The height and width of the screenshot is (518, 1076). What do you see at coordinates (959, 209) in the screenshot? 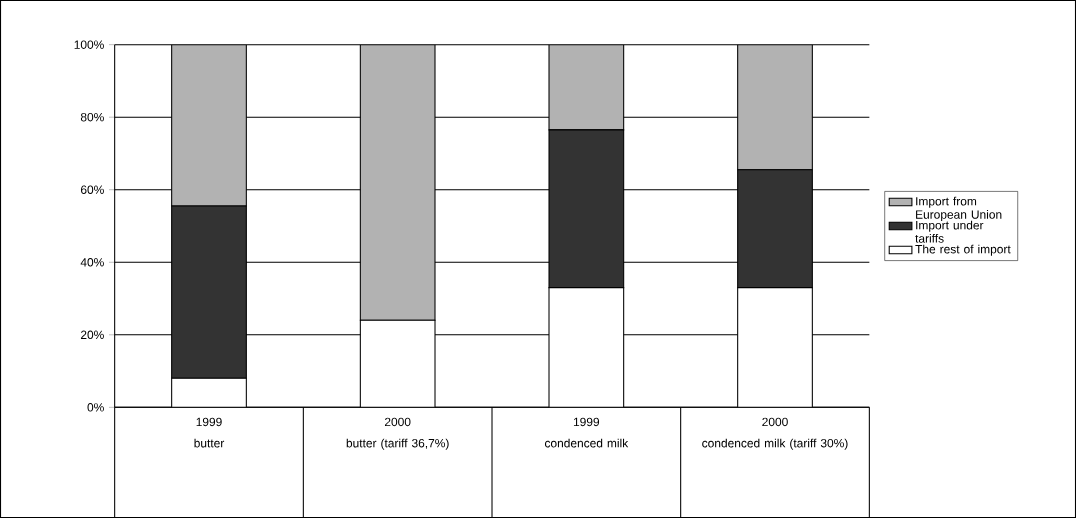
I see `legend-label: Import from European Union` at bounding box center [959, 209].